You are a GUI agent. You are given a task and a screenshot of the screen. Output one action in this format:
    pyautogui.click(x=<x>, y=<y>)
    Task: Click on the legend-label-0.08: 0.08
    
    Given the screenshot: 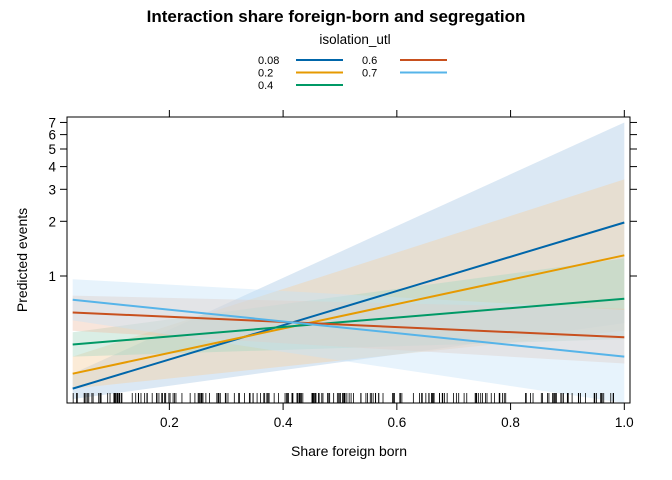 What is the action you would take?
    pyautogui.click(x=268, y=61)
    